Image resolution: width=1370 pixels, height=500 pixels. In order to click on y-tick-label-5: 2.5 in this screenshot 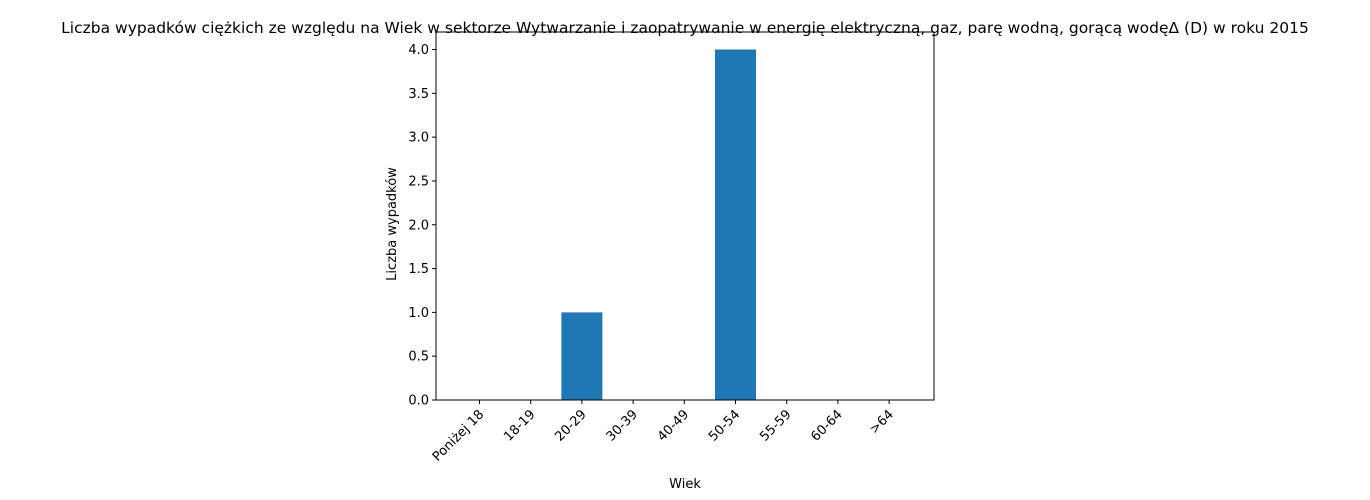, I will do `click(418, 181)`.